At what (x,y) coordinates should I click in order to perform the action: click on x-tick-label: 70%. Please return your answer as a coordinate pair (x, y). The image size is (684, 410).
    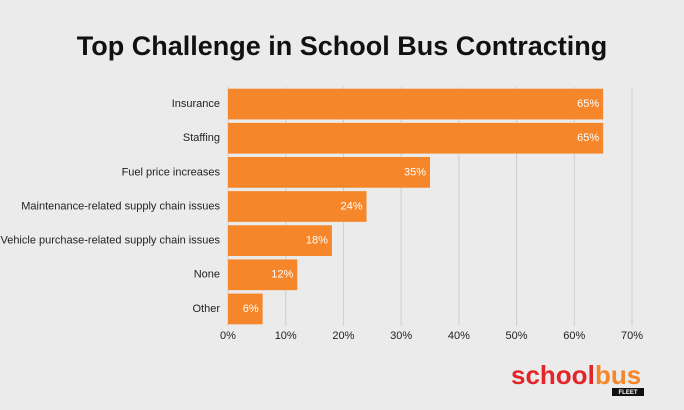
    Looking at the image, I should click on (632, 336).